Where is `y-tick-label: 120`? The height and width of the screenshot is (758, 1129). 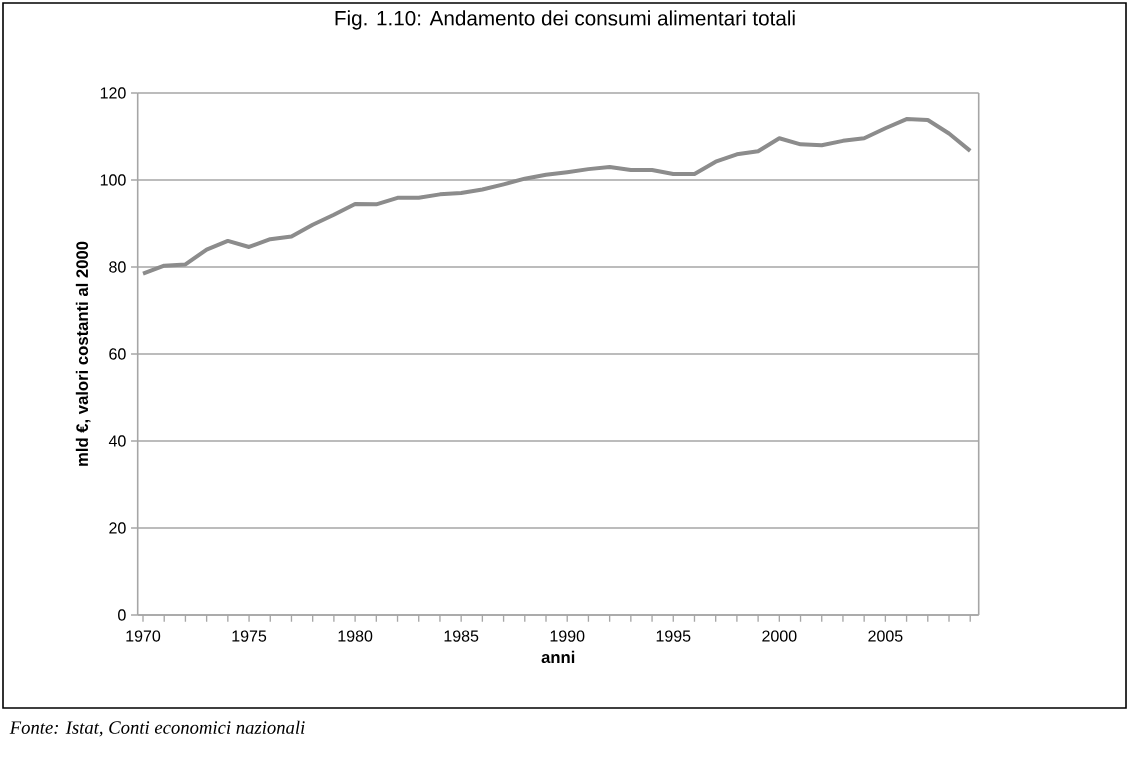
y-tick-label: 120 is located at coordinates (113, 93).